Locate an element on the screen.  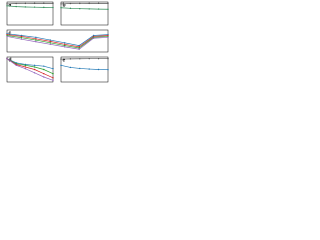
panel-label: c is located at coordinates (10, 33).